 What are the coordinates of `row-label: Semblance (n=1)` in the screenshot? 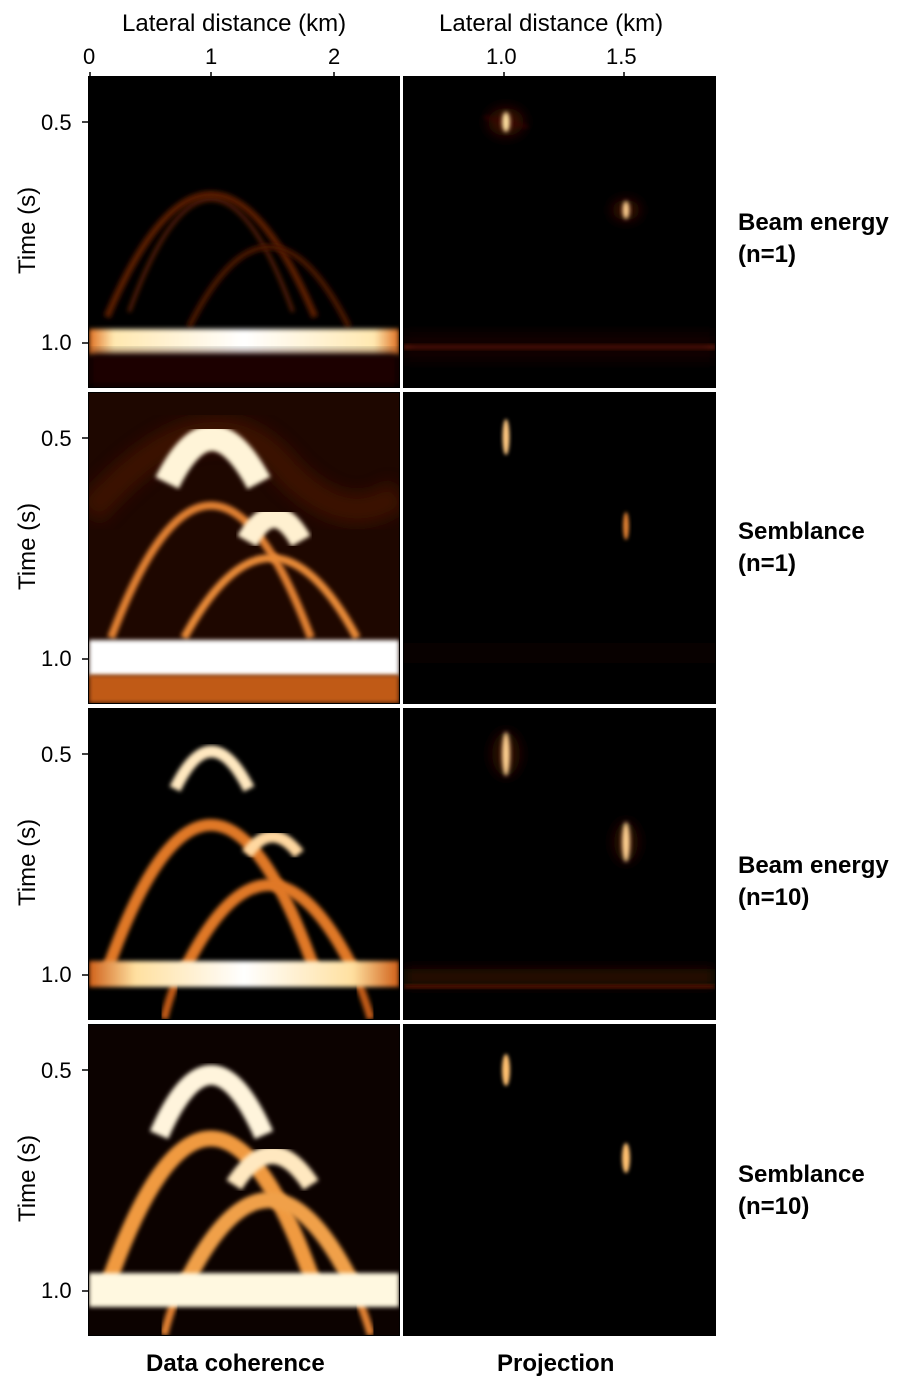 It's located at (801, 547).